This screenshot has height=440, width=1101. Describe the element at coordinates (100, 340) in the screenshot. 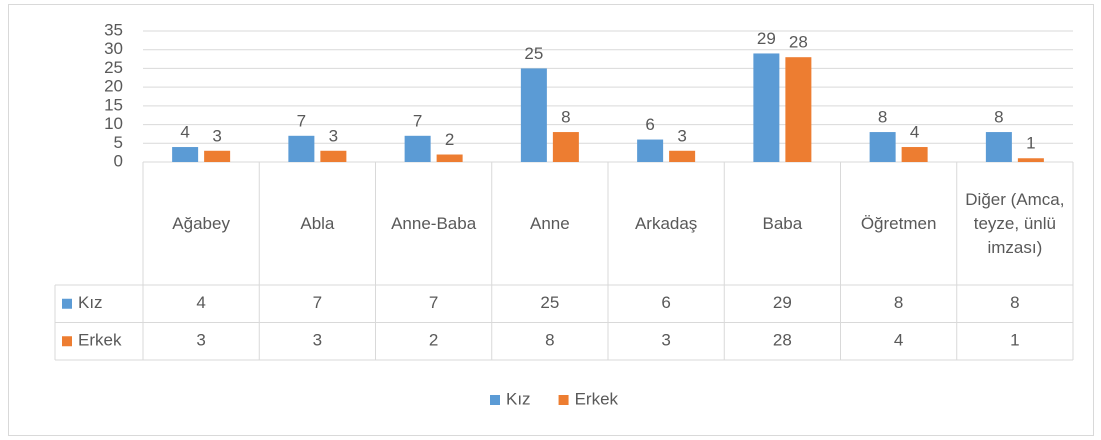

I see `table-row-label: Erkek` at that location.